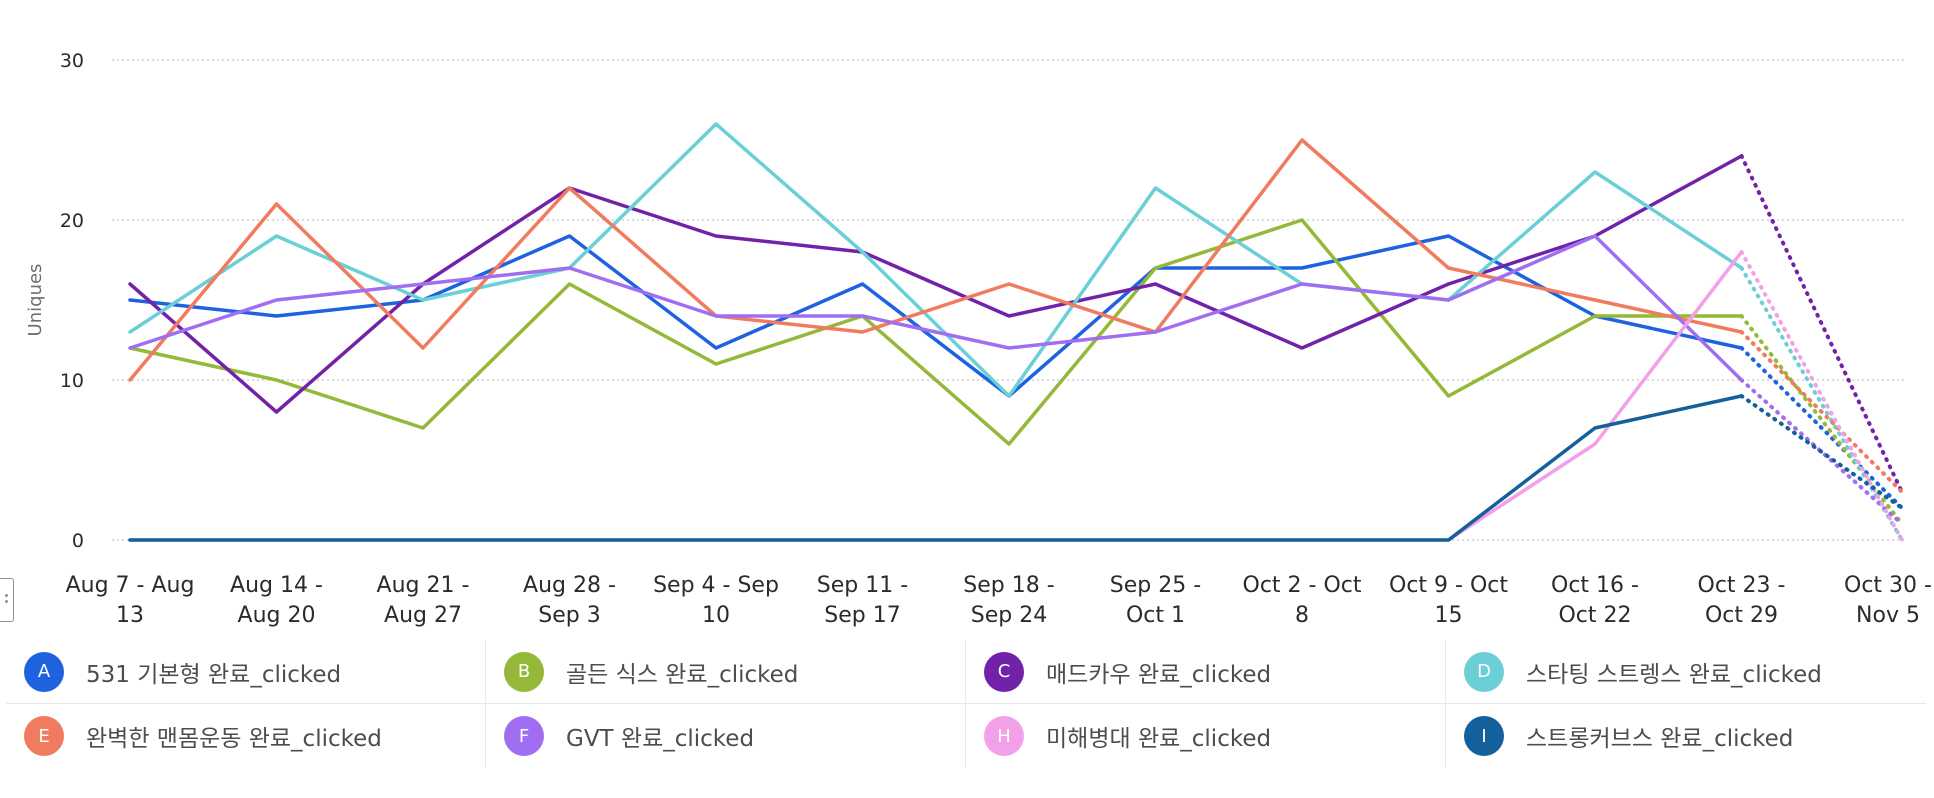  I want to click on x-tick-label: Aug 14 -Aug 20, so click(276, 600).